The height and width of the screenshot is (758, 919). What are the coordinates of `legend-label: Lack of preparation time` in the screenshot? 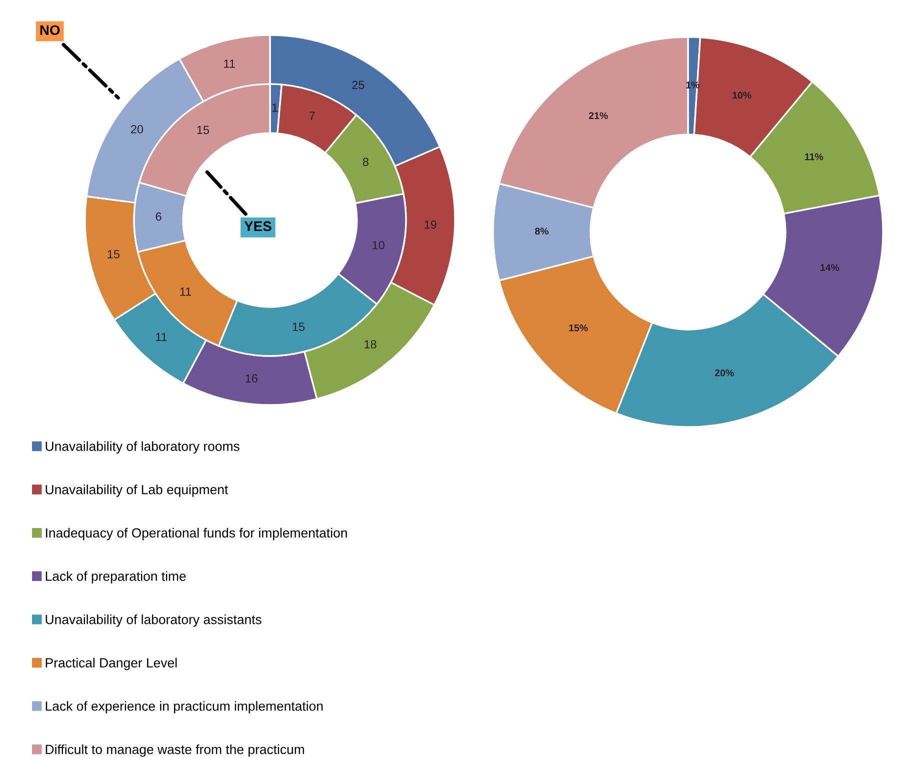 It's located at (116, 577).